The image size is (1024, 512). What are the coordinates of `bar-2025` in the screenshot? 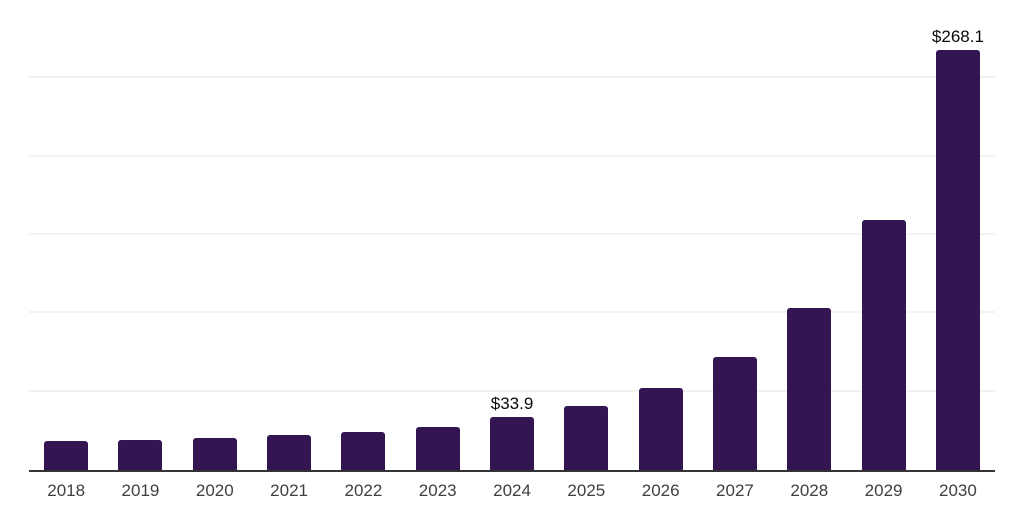 It's located at (586, 437).